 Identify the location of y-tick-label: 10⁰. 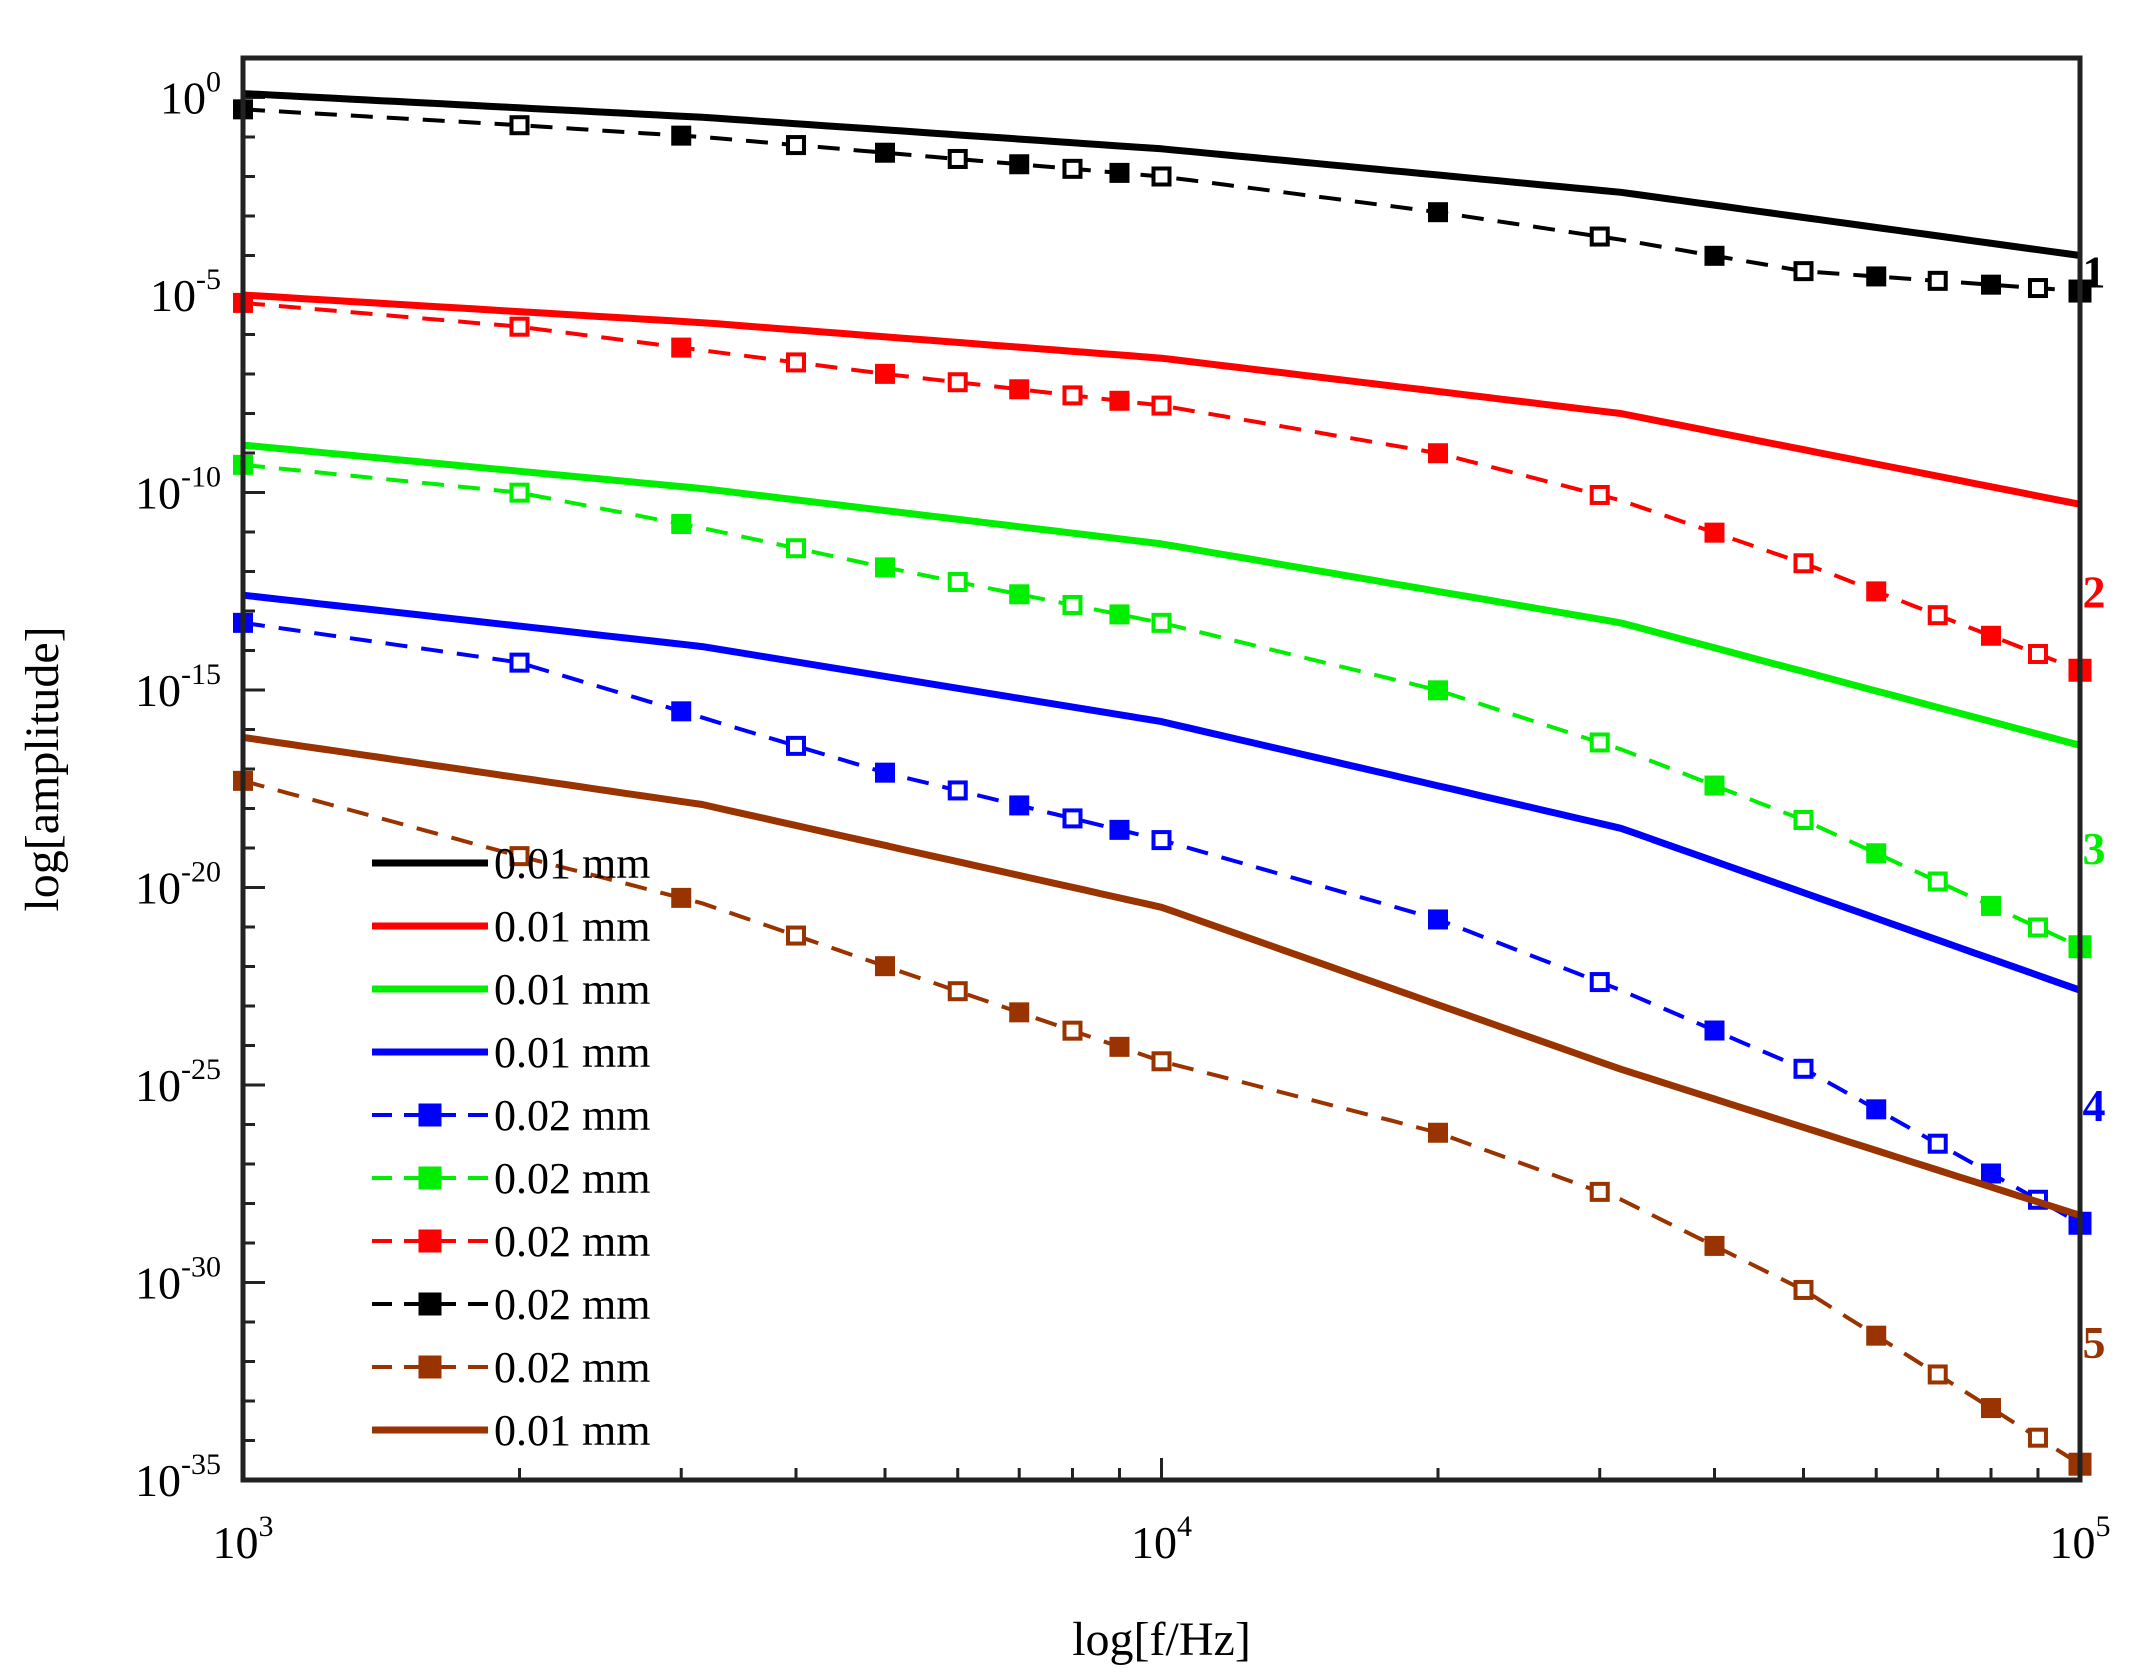
(190, 95).